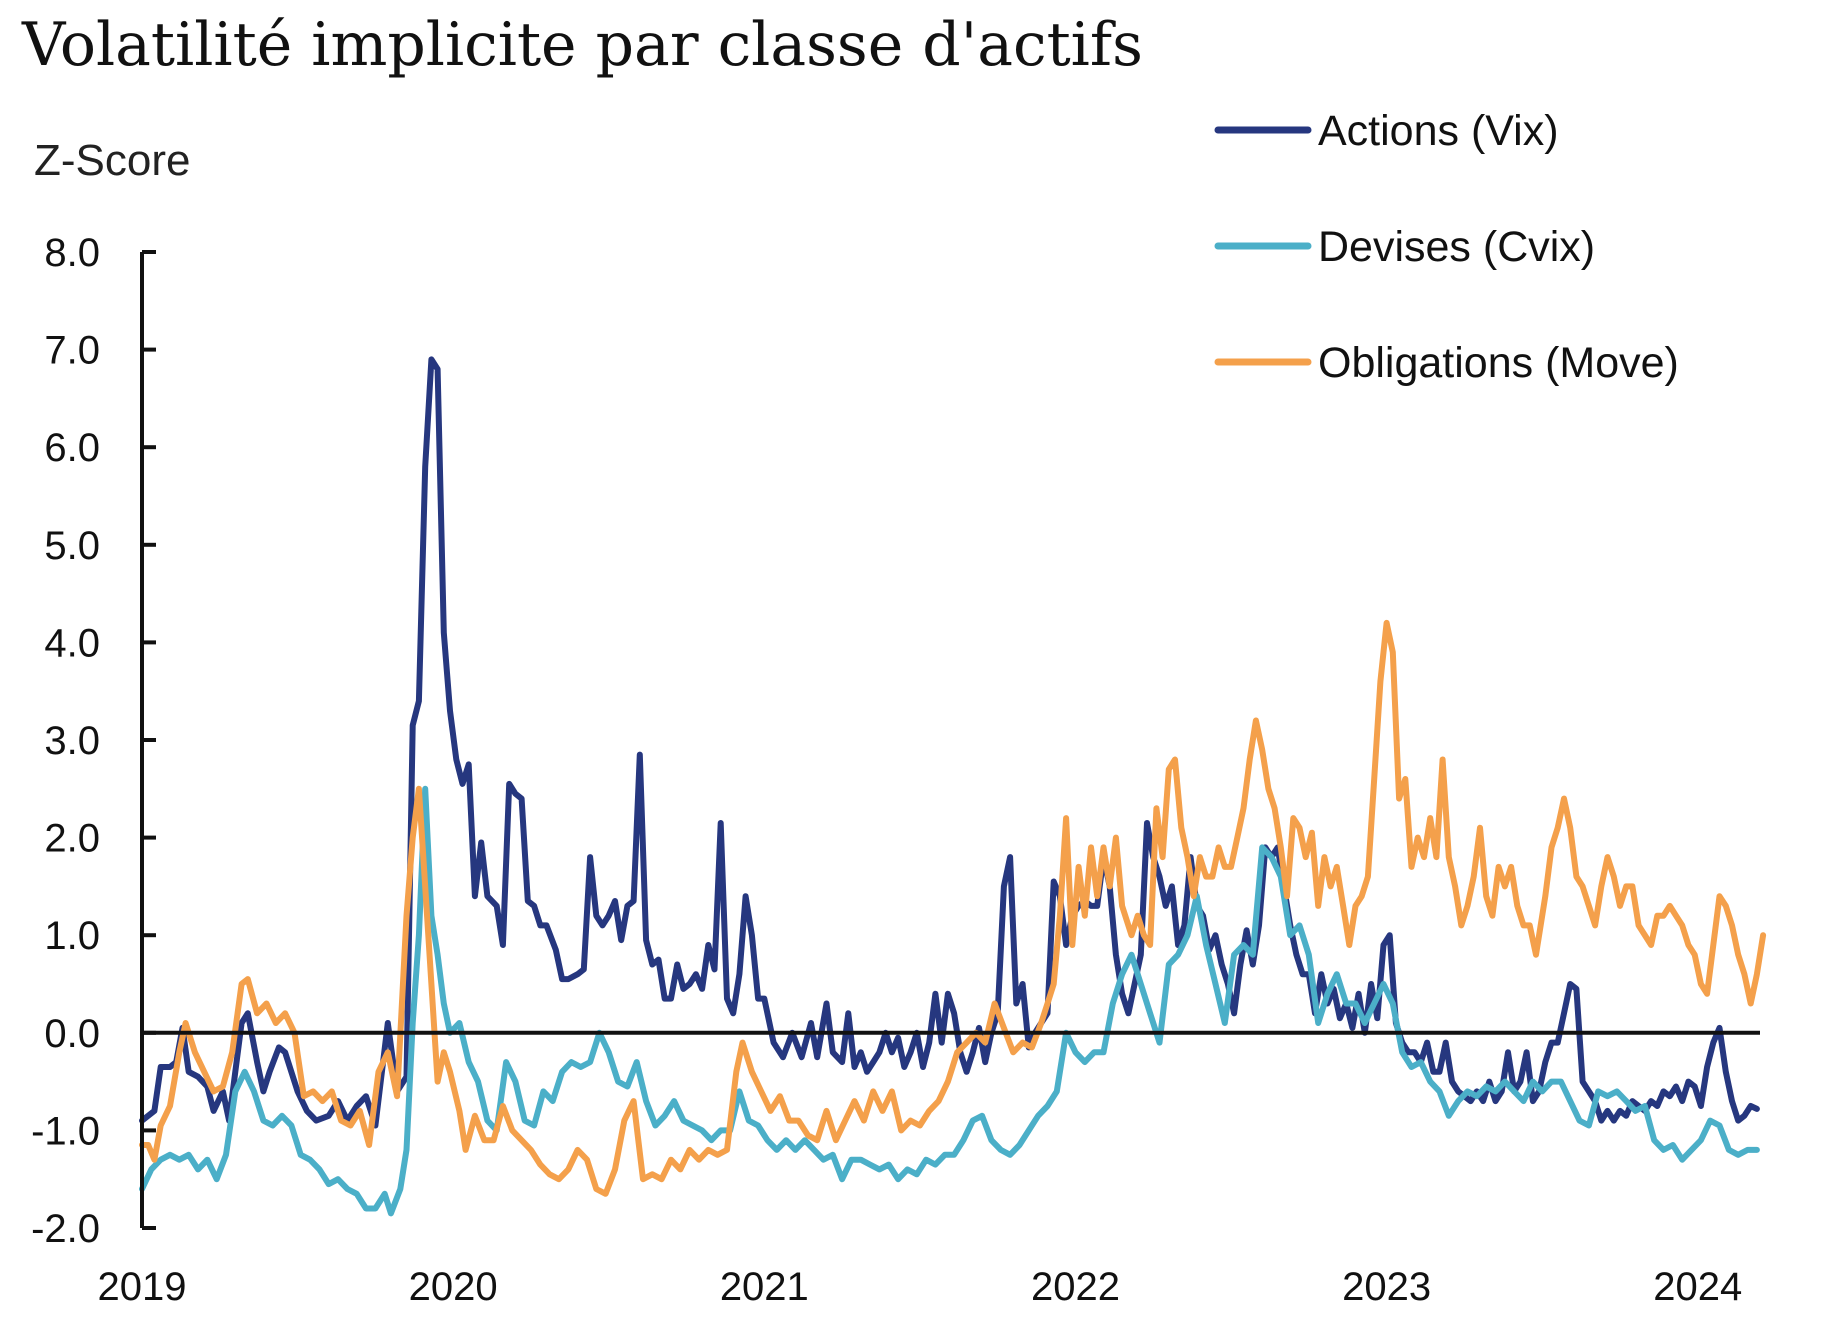  What do you see at coordinates (1438, 131) in the screenshot?
I see `legend-label: Actions (Vix)` at bounding box center [1438, 131].